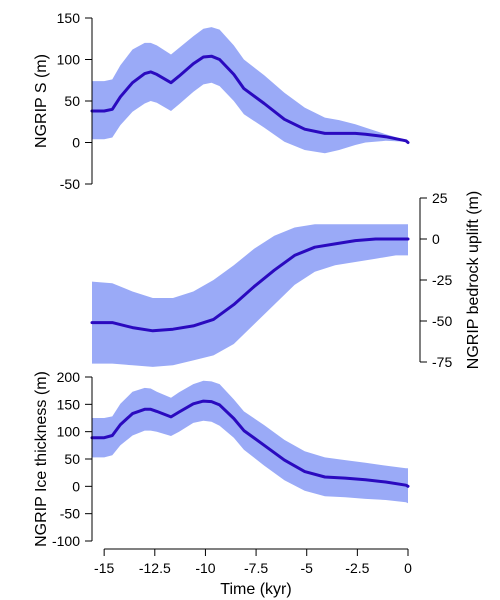 Image resolution: width=500 pixels, height=600 pixels. What do you see at coordinates (442, 280) in the screenshot?
I see `y-tick-label: -25` at bounding box center [442, 280].